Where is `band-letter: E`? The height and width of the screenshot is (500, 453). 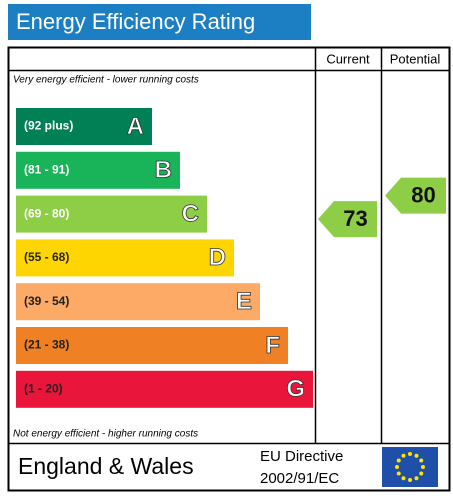
band-letter: E is located at coordinates (244, 301).